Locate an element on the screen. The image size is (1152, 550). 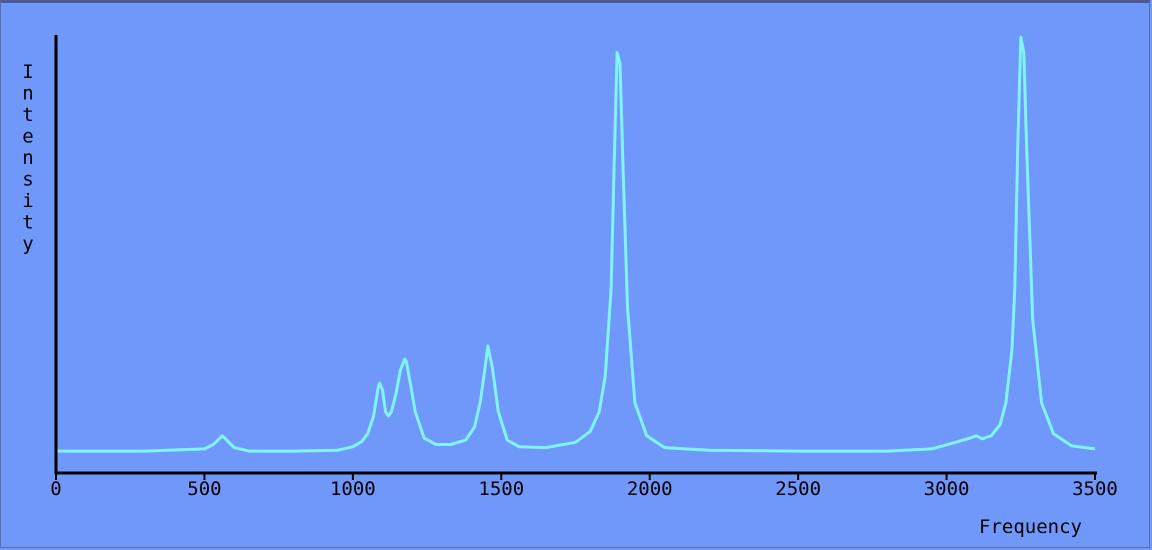
x-axis-title: Frequency is located at coordinates (1030, 527).